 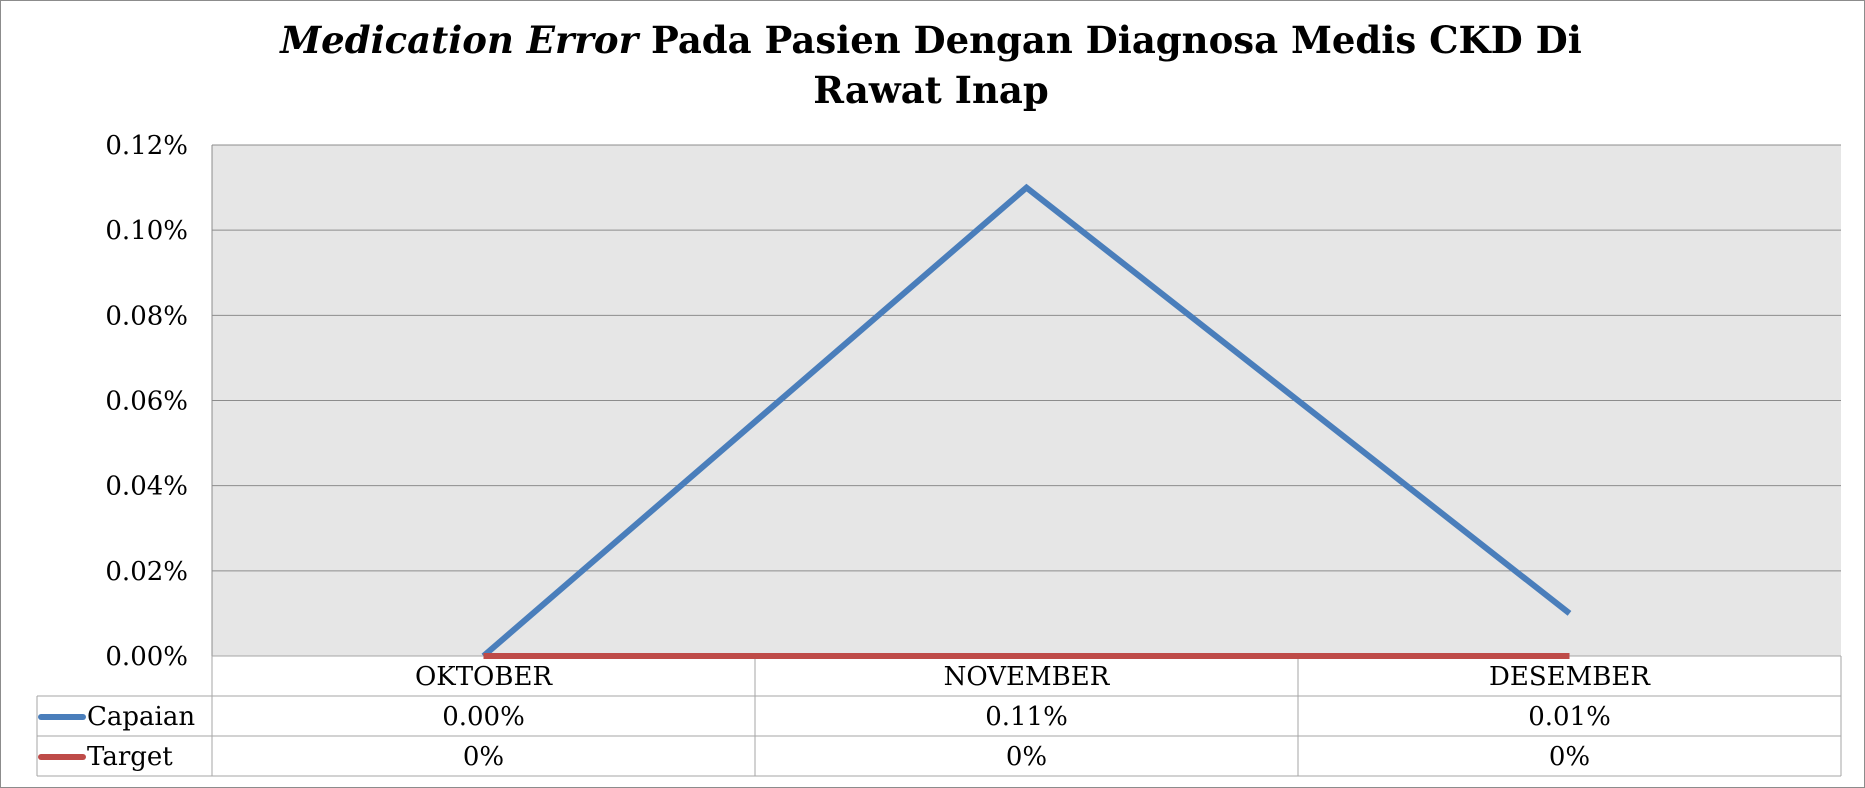 I want to click on y-tick-label: 0.12%, so click(x=146, y=146).